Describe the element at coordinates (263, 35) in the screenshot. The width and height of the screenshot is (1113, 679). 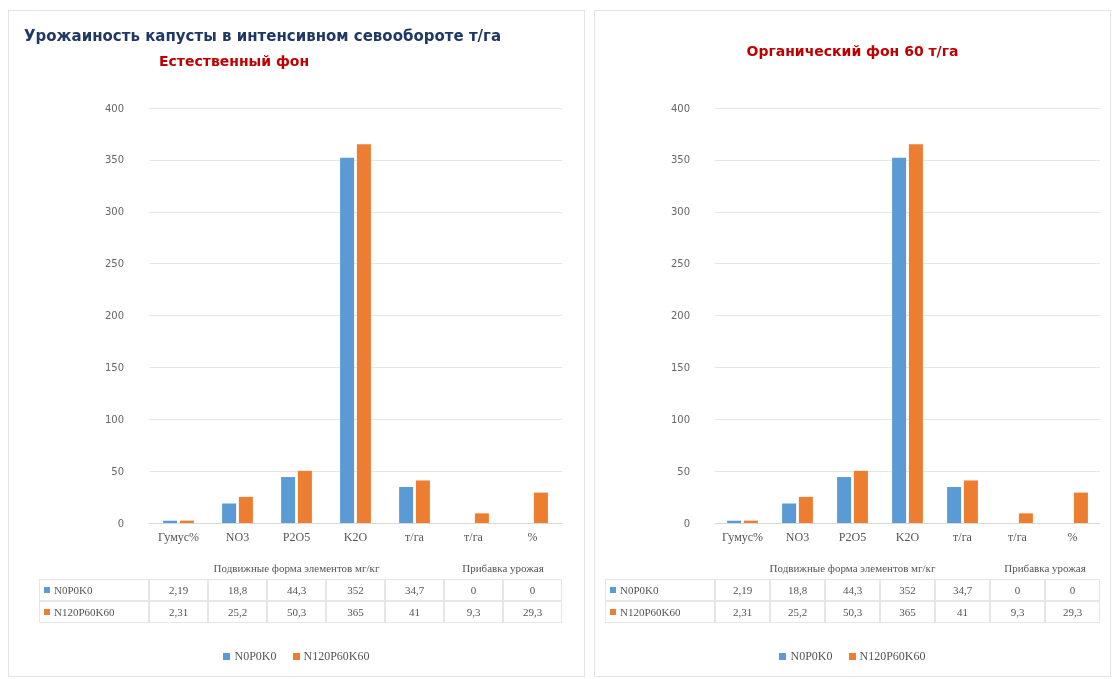
I see `chart-title: Урожаиность капусты в интенсивном севообороте т/га` at that location.